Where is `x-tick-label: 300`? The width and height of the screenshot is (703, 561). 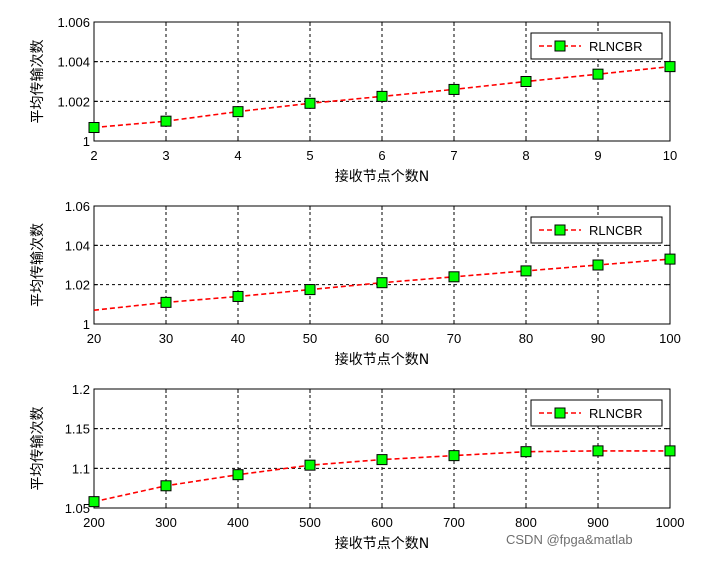
x-tick-label: 300 is located at coordinates (166, 522).